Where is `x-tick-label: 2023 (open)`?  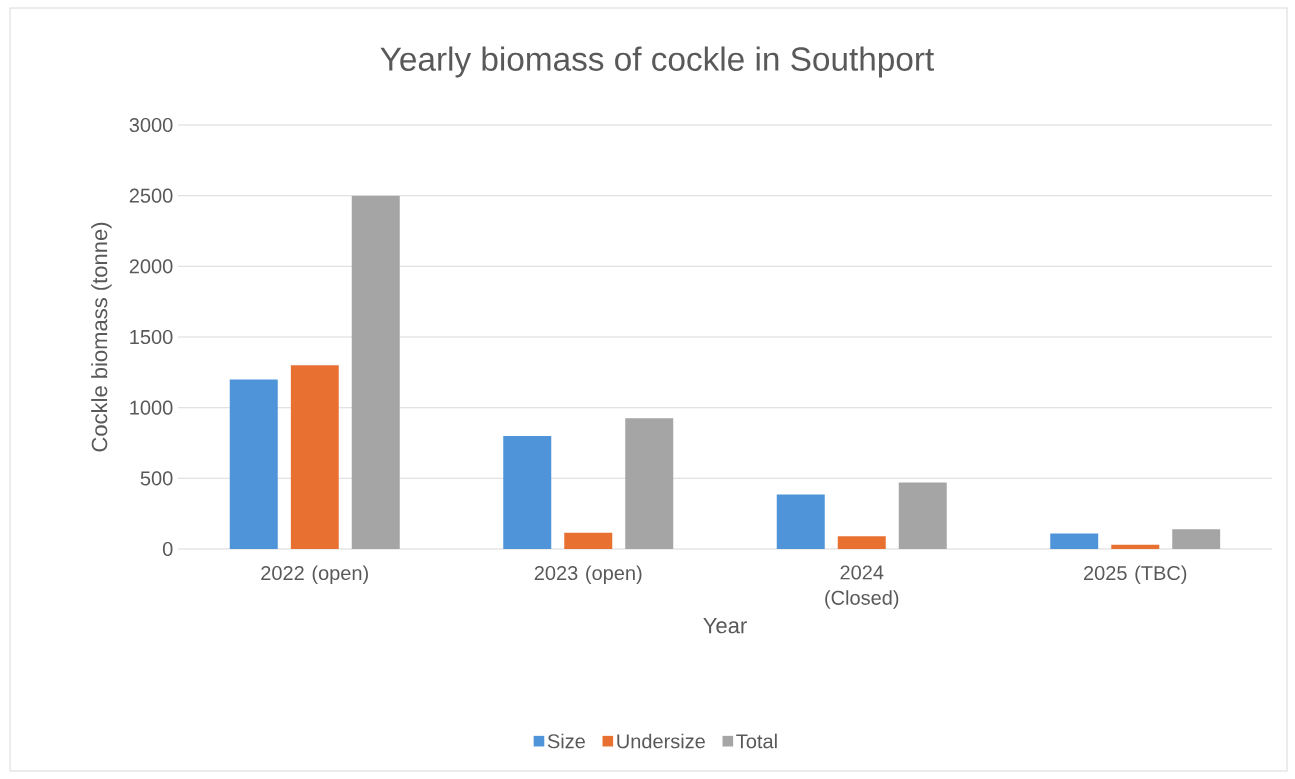 x-tick-label: 2023 (open) is located at coordinates (588, 575).